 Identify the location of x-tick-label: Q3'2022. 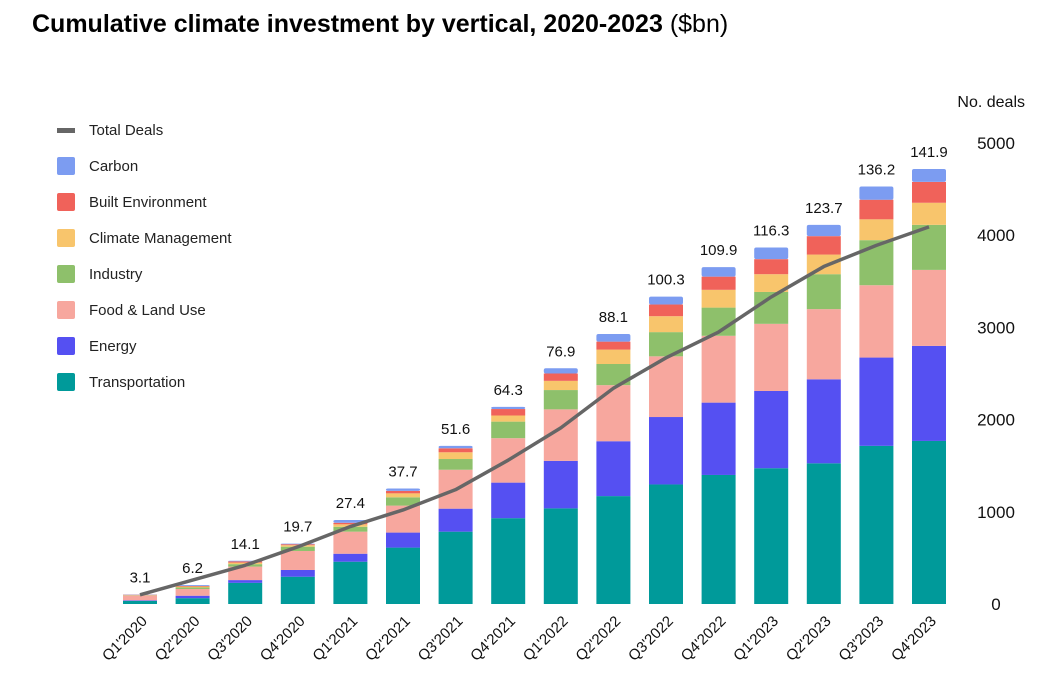
(651, 639).